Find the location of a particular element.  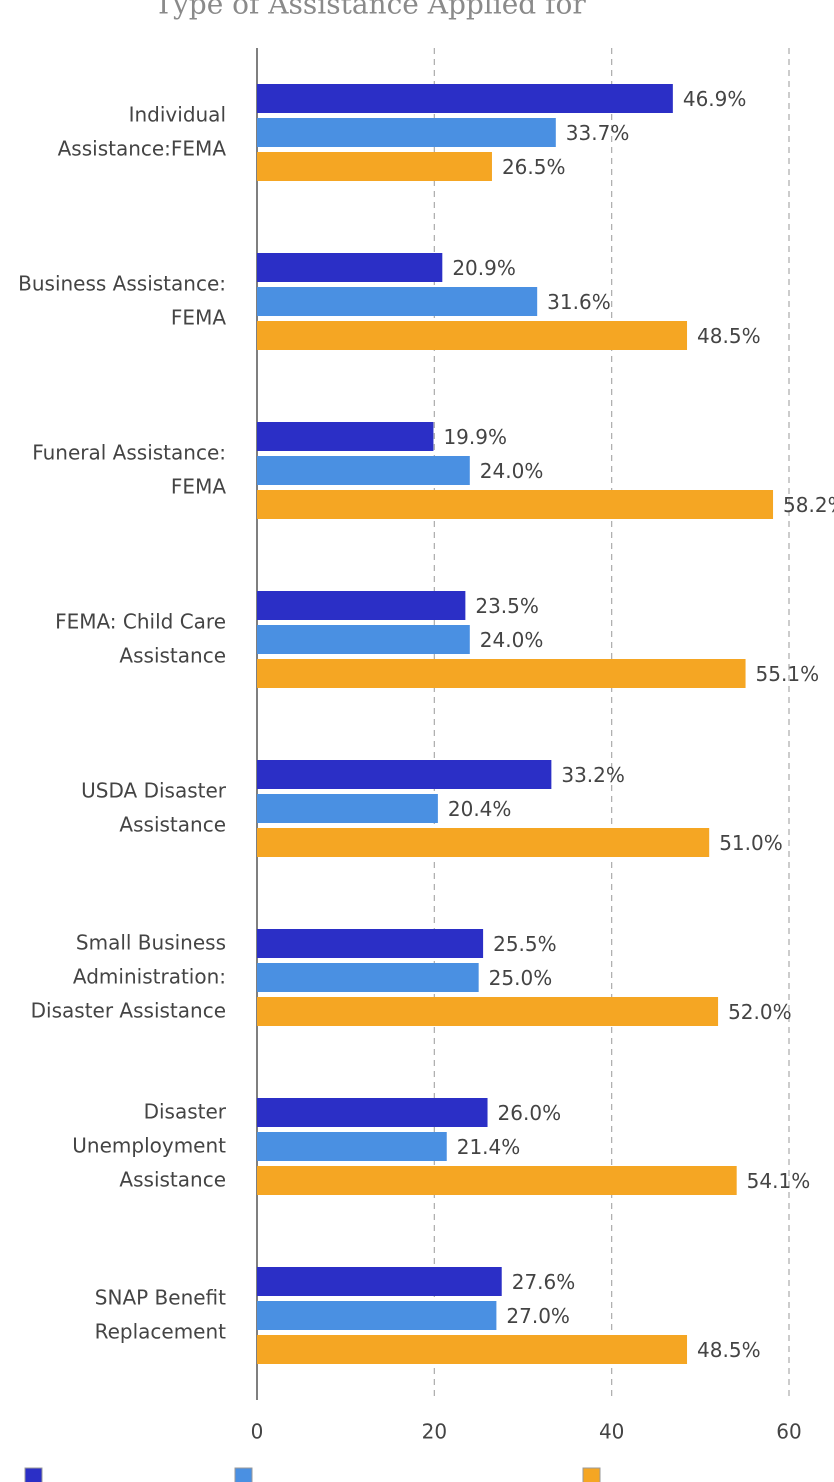

value-label: 19.9% is located at coordinates (475, 437).